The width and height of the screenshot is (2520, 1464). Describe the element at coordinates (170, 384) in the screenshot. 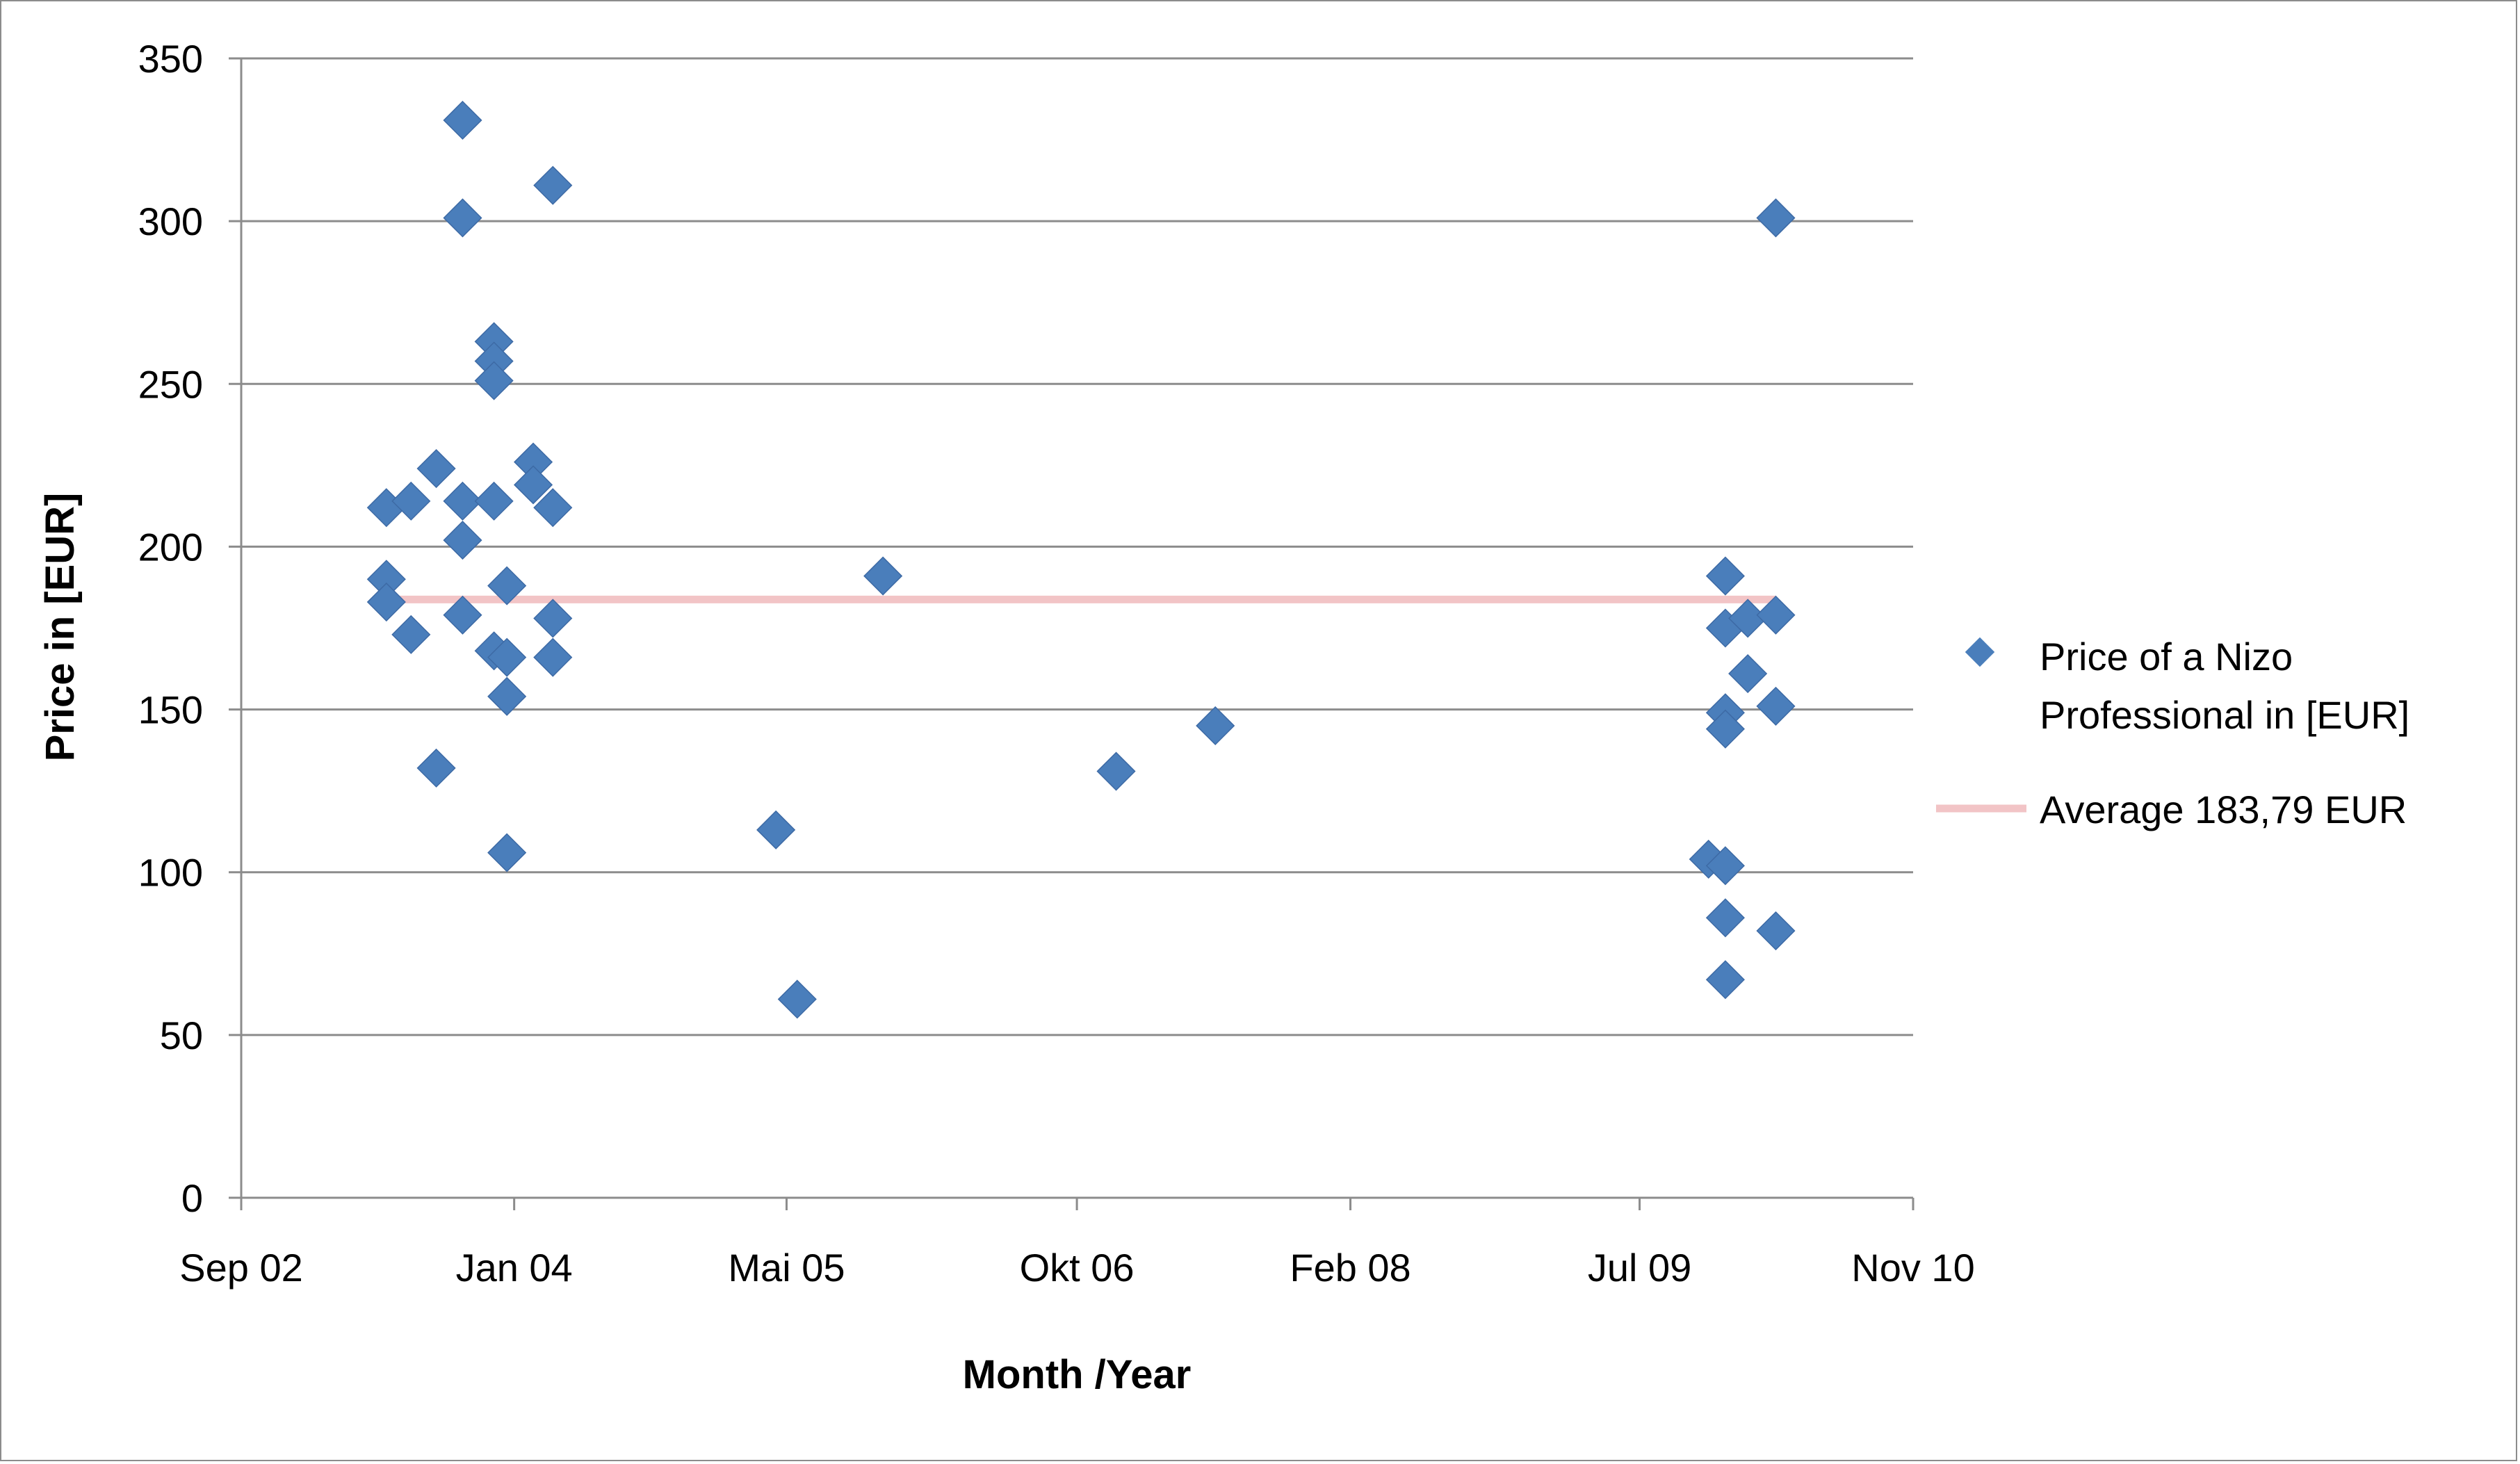

I see `y-tick-label: 250` at that location.